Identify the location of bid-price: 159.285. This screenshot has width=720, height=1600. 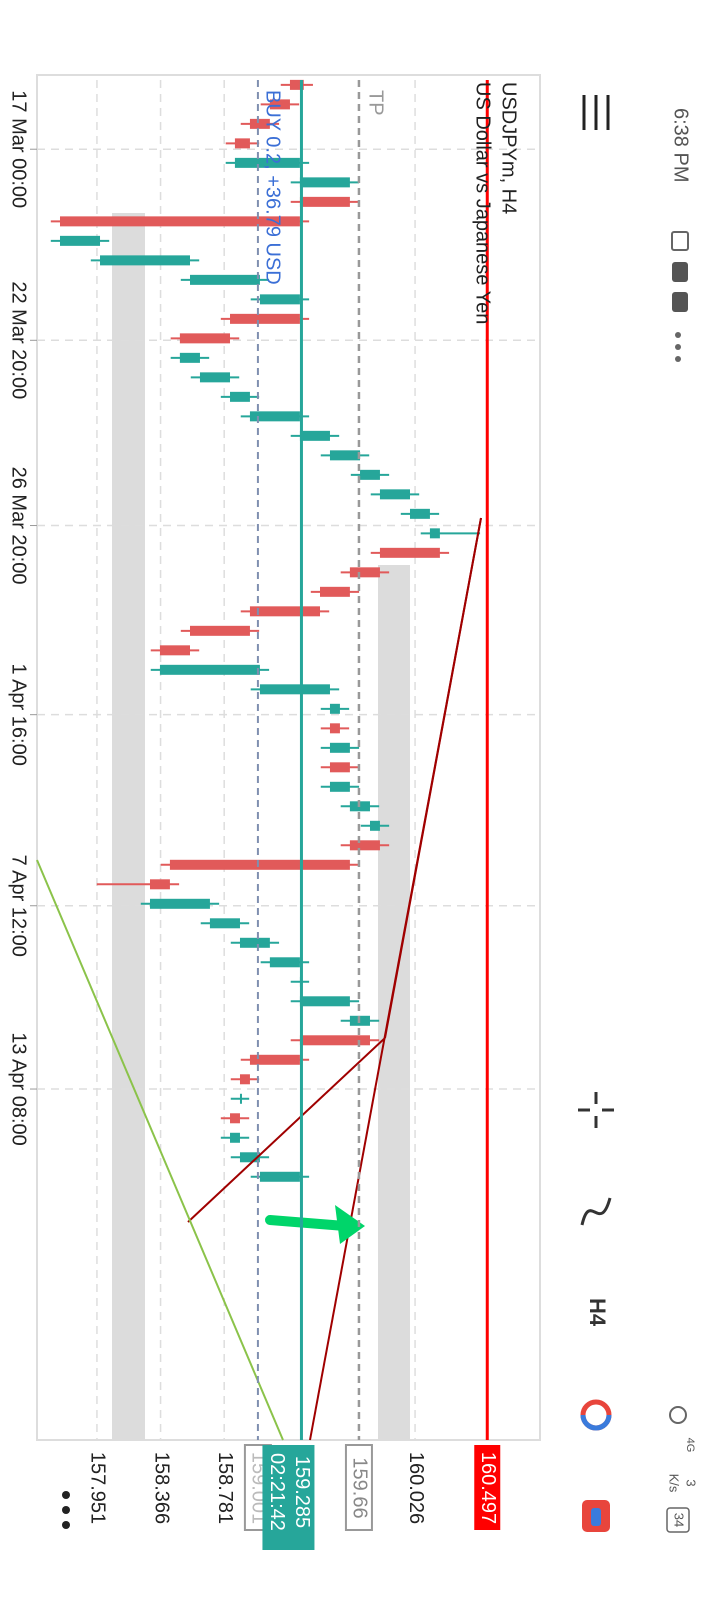
(302, 1492).